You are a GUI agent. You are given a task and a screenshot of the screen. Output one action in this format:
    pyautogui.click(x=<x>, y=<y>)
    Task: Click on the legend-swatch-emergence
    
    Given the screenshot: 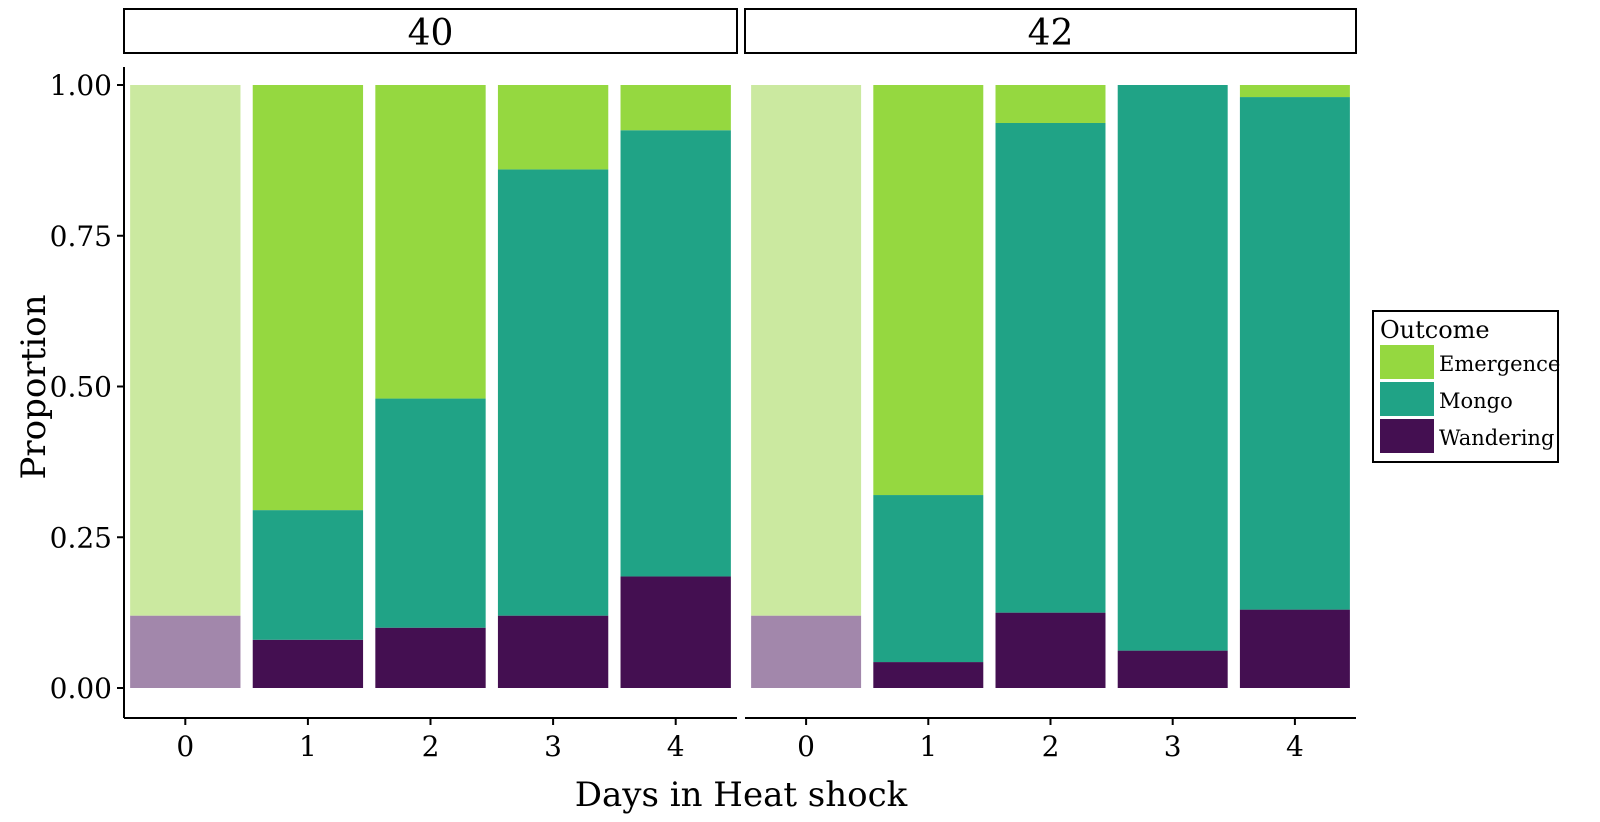 What is the action you would take?
    pyautogui.click(x=1407, y=362)
    